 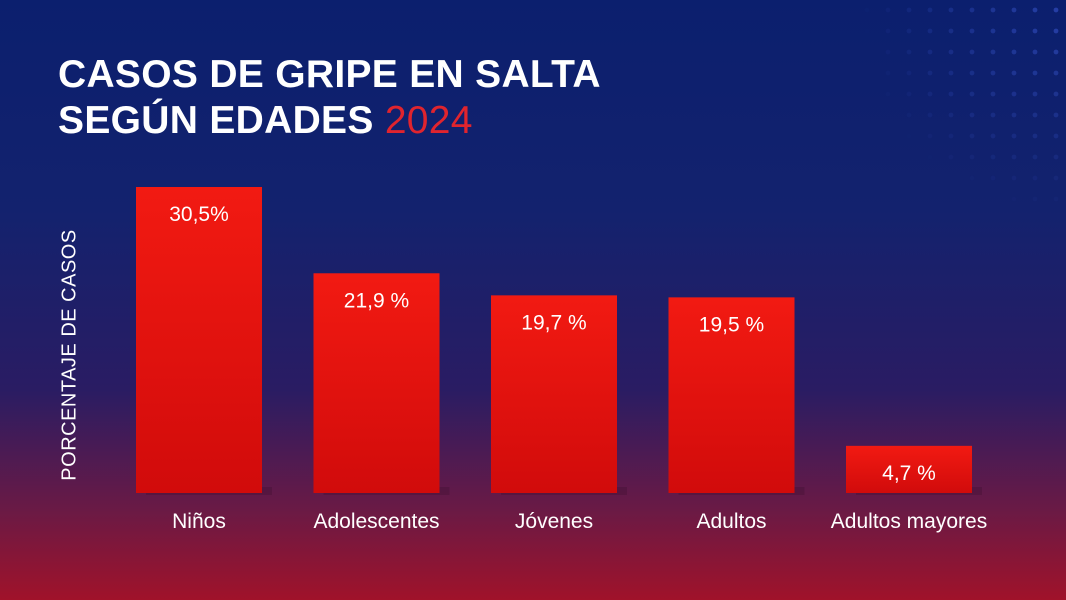 What do you see at coordinates (216, 120) in the screenshot?
I see `chart-title-text: SEGÚN EDADES` at bounding box center [216, 120].